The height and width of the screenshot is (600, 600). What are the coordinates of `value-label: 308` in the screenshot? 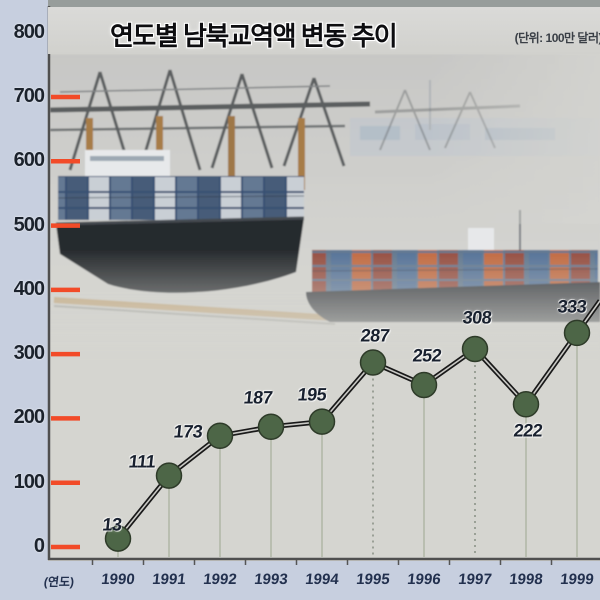 It's located at (477, 317).